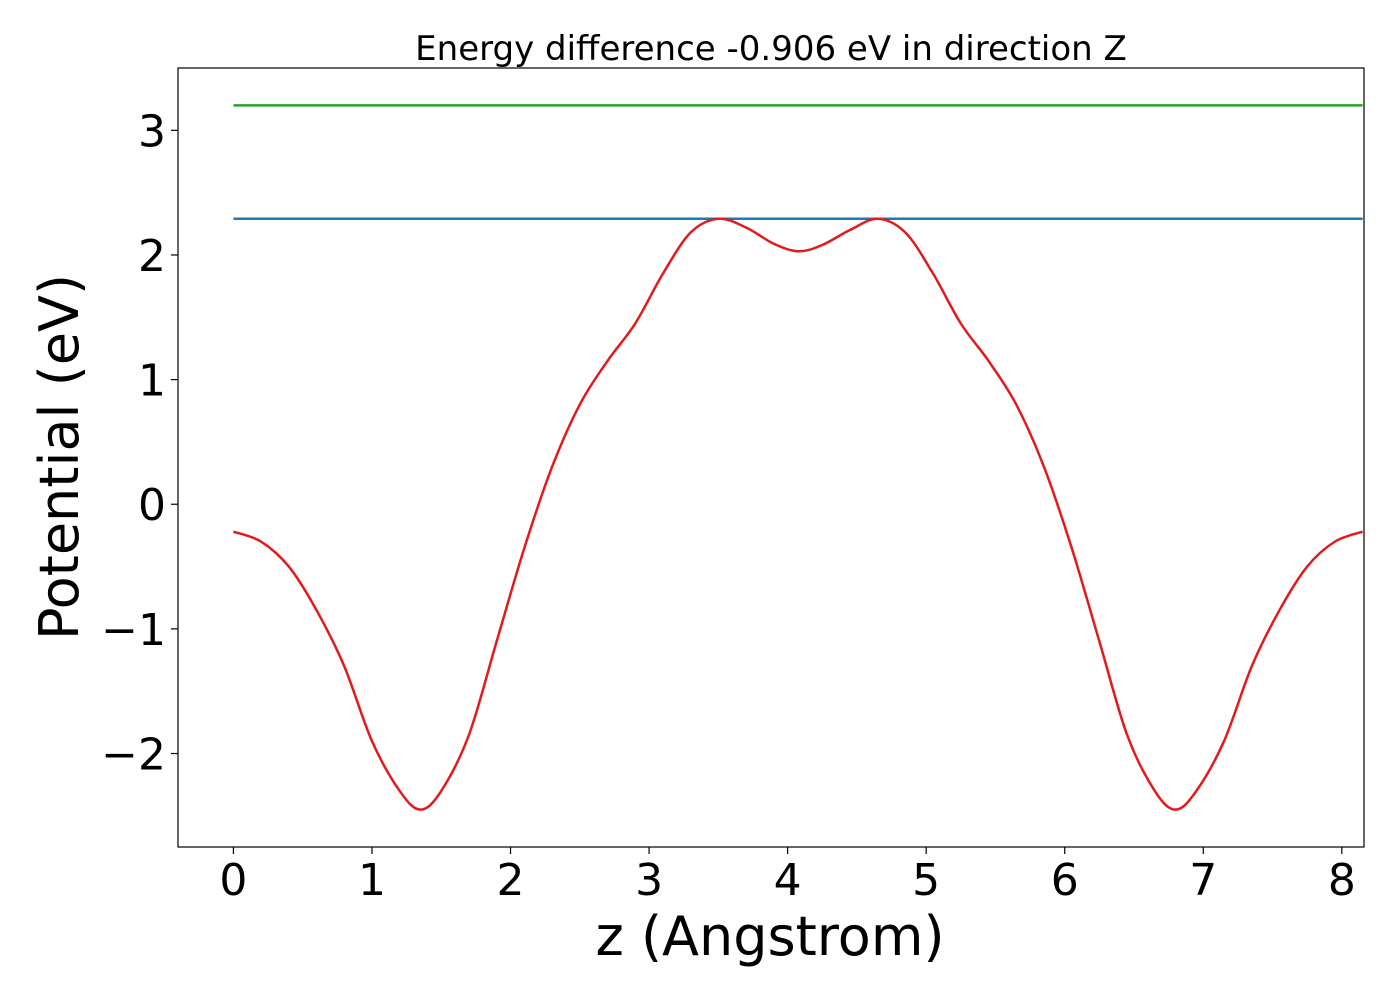  What do you see at coordinates (152, 256) in the screenshot?
I see `y-tick-label: 2` at bounding box center [152, 256].